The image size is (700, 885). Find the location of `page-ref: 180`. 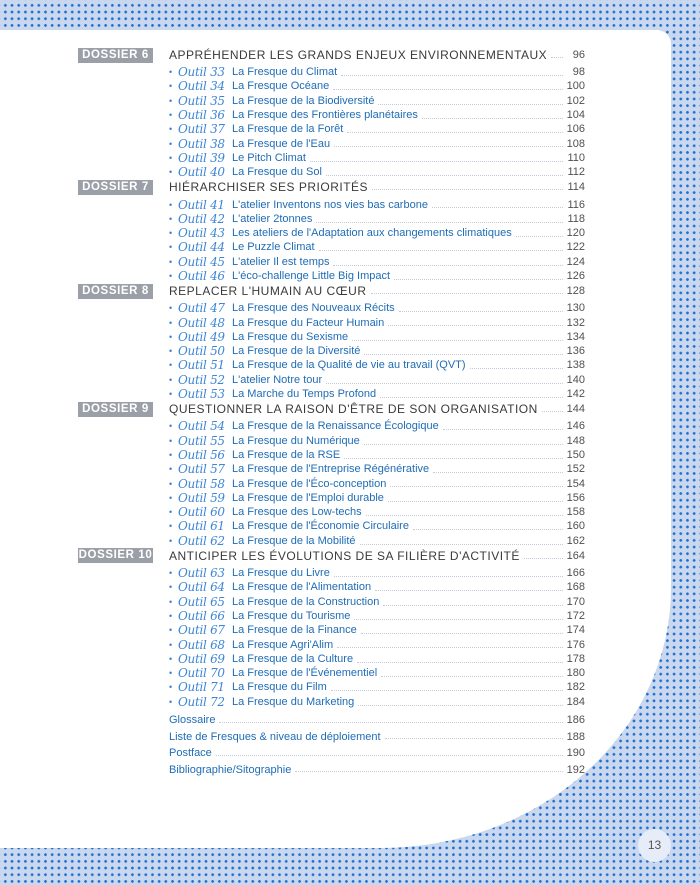

page-ref: 180 is located at coordinates (575, 673).